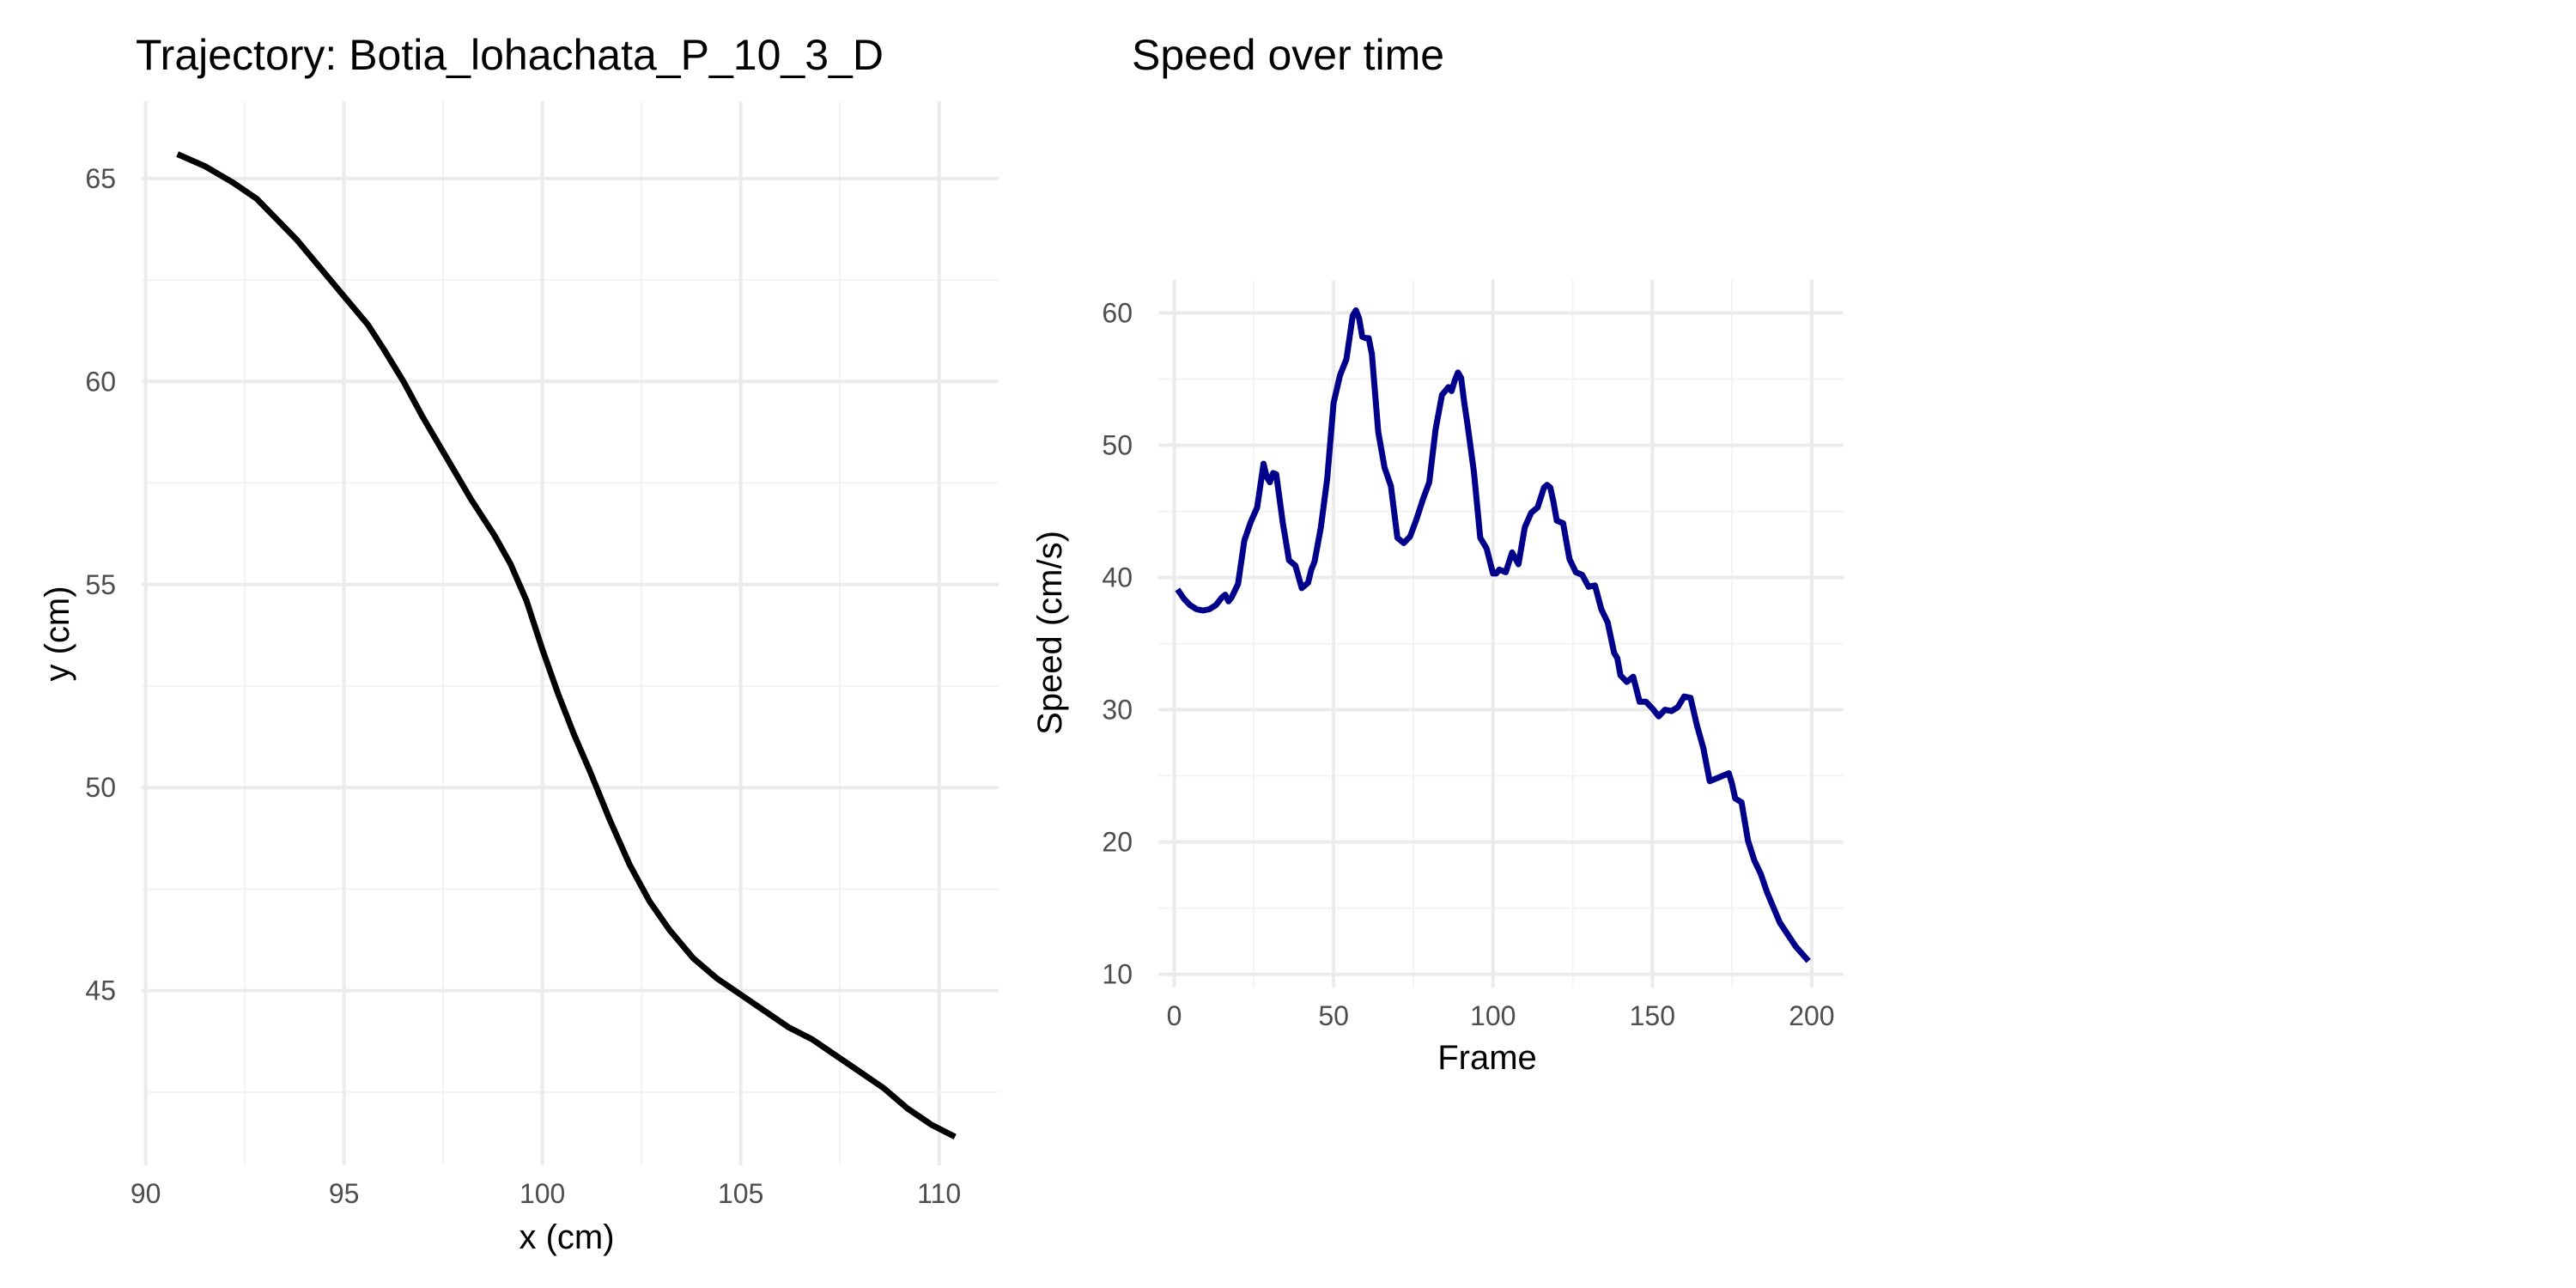  What do you see at coordinates (740, 1193) in the screenshot?
I see `trajectory-x-tick-label: 105` at bounding box center [740, 1193].